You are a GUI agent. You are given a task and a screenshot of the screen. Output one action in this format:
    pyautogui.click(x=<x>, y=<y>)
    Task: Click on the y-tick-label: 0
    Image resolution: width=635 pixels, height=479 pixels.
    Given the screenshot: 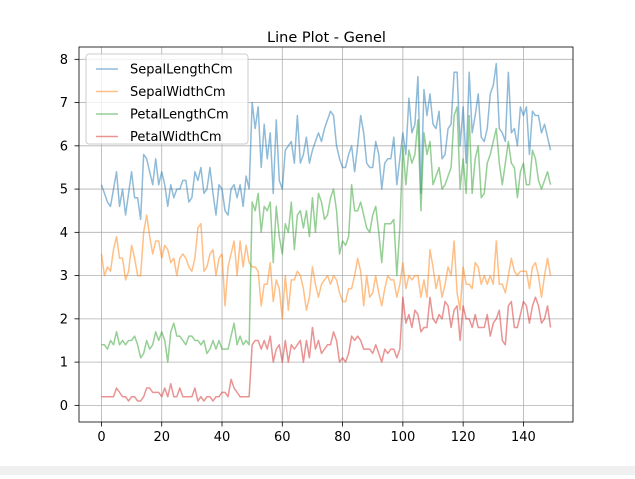 What is the action you would take?
    pyautogui.click(x=64, y=406)
    